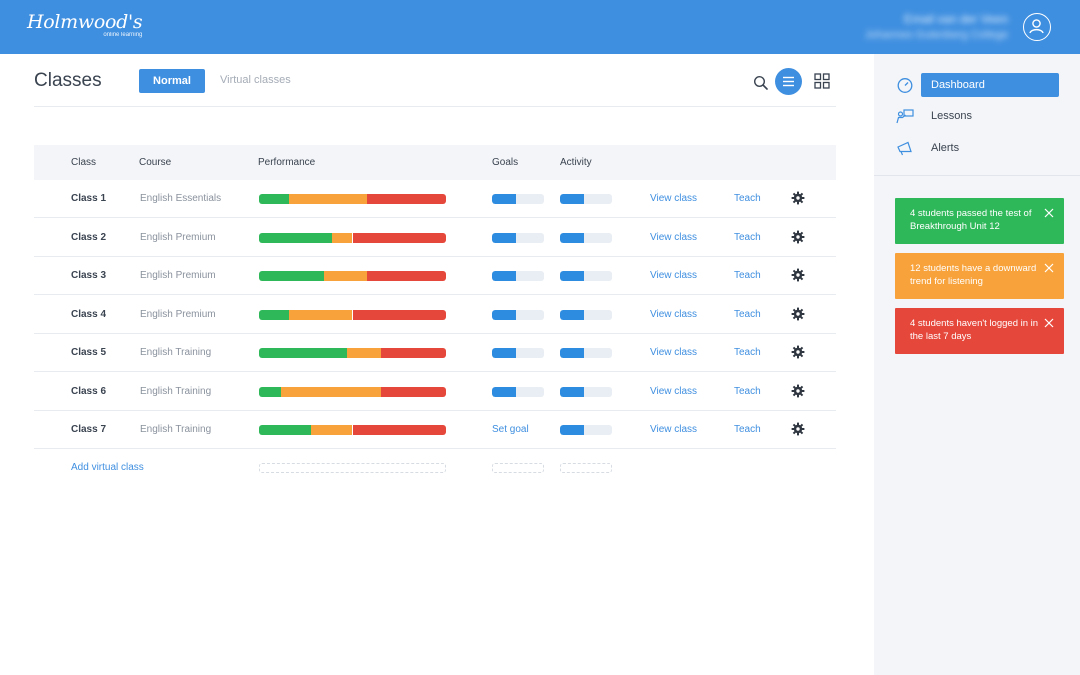 Image resolution: width=1080 pixels, height=675 pixels. I want to click on course-name: English Premium, so click(178, 237).